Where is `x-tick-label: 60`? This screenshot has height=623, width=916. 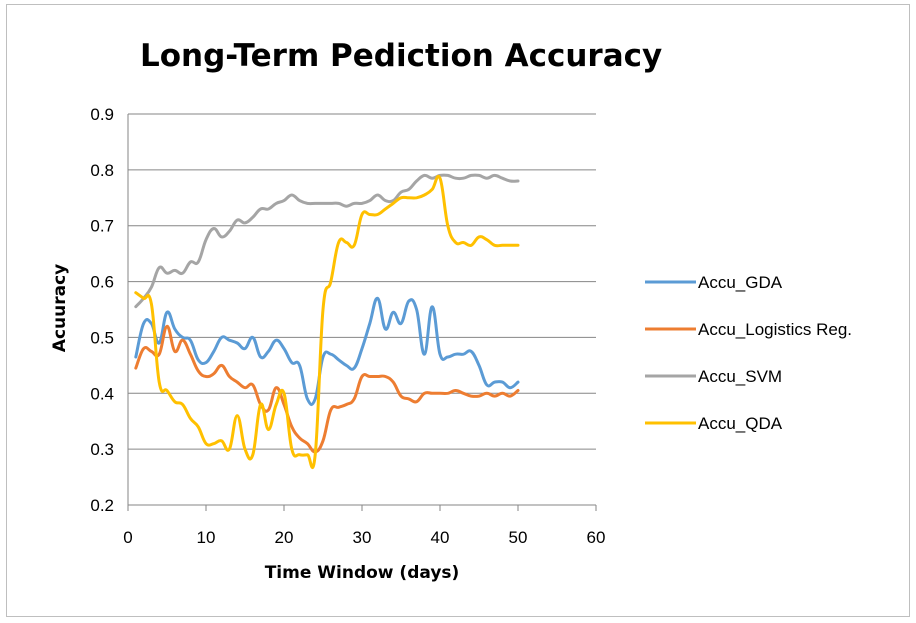
x-tick-label: 60 is located at coordinates (596, 537).